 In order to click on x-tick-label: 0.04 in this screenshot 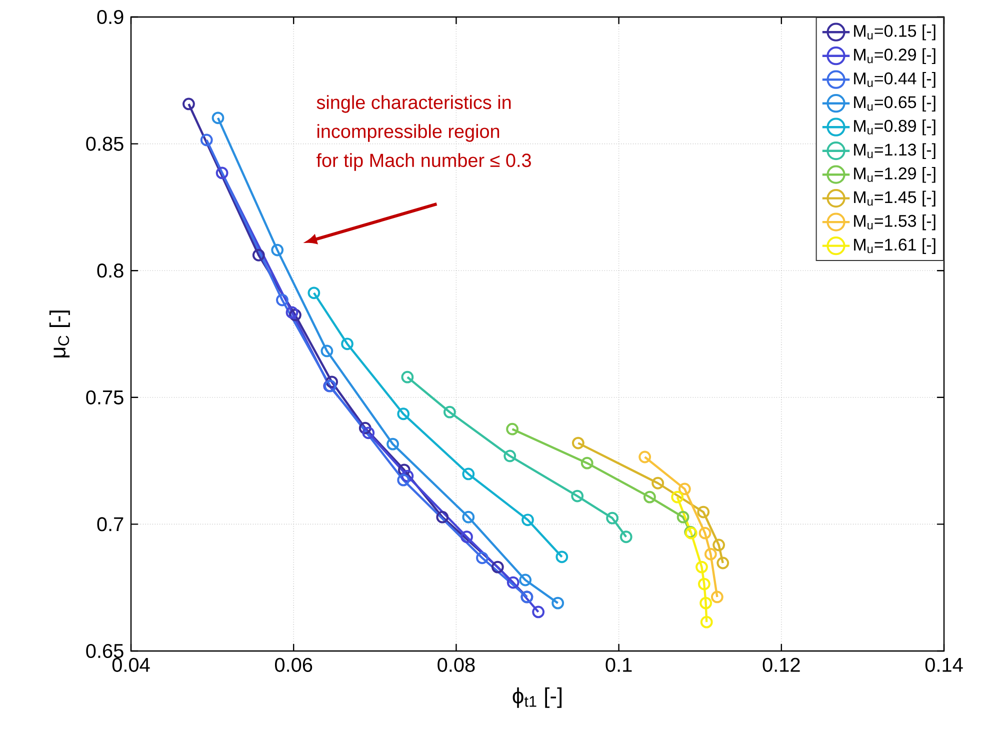, I will do `click(131, 665)`.